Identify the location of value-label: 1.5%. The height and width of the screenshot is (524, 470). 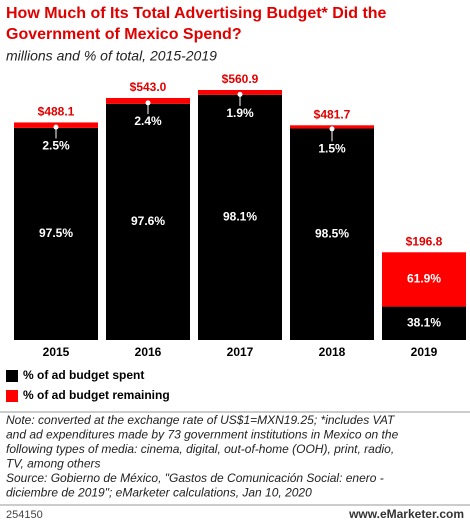
(332, 148).